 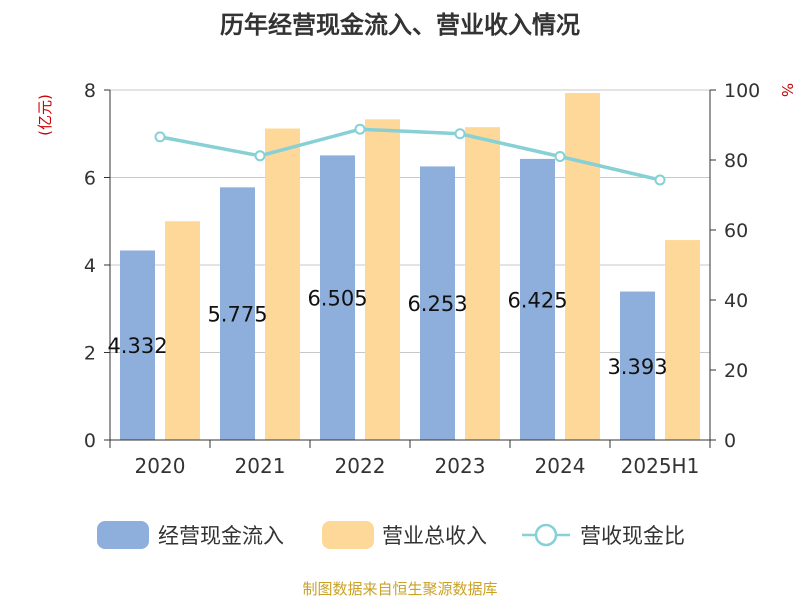 I want to click on data-labels: 4.332 5.775 6.505 6.253 6.425 3.393, so click(x=387, y=333).